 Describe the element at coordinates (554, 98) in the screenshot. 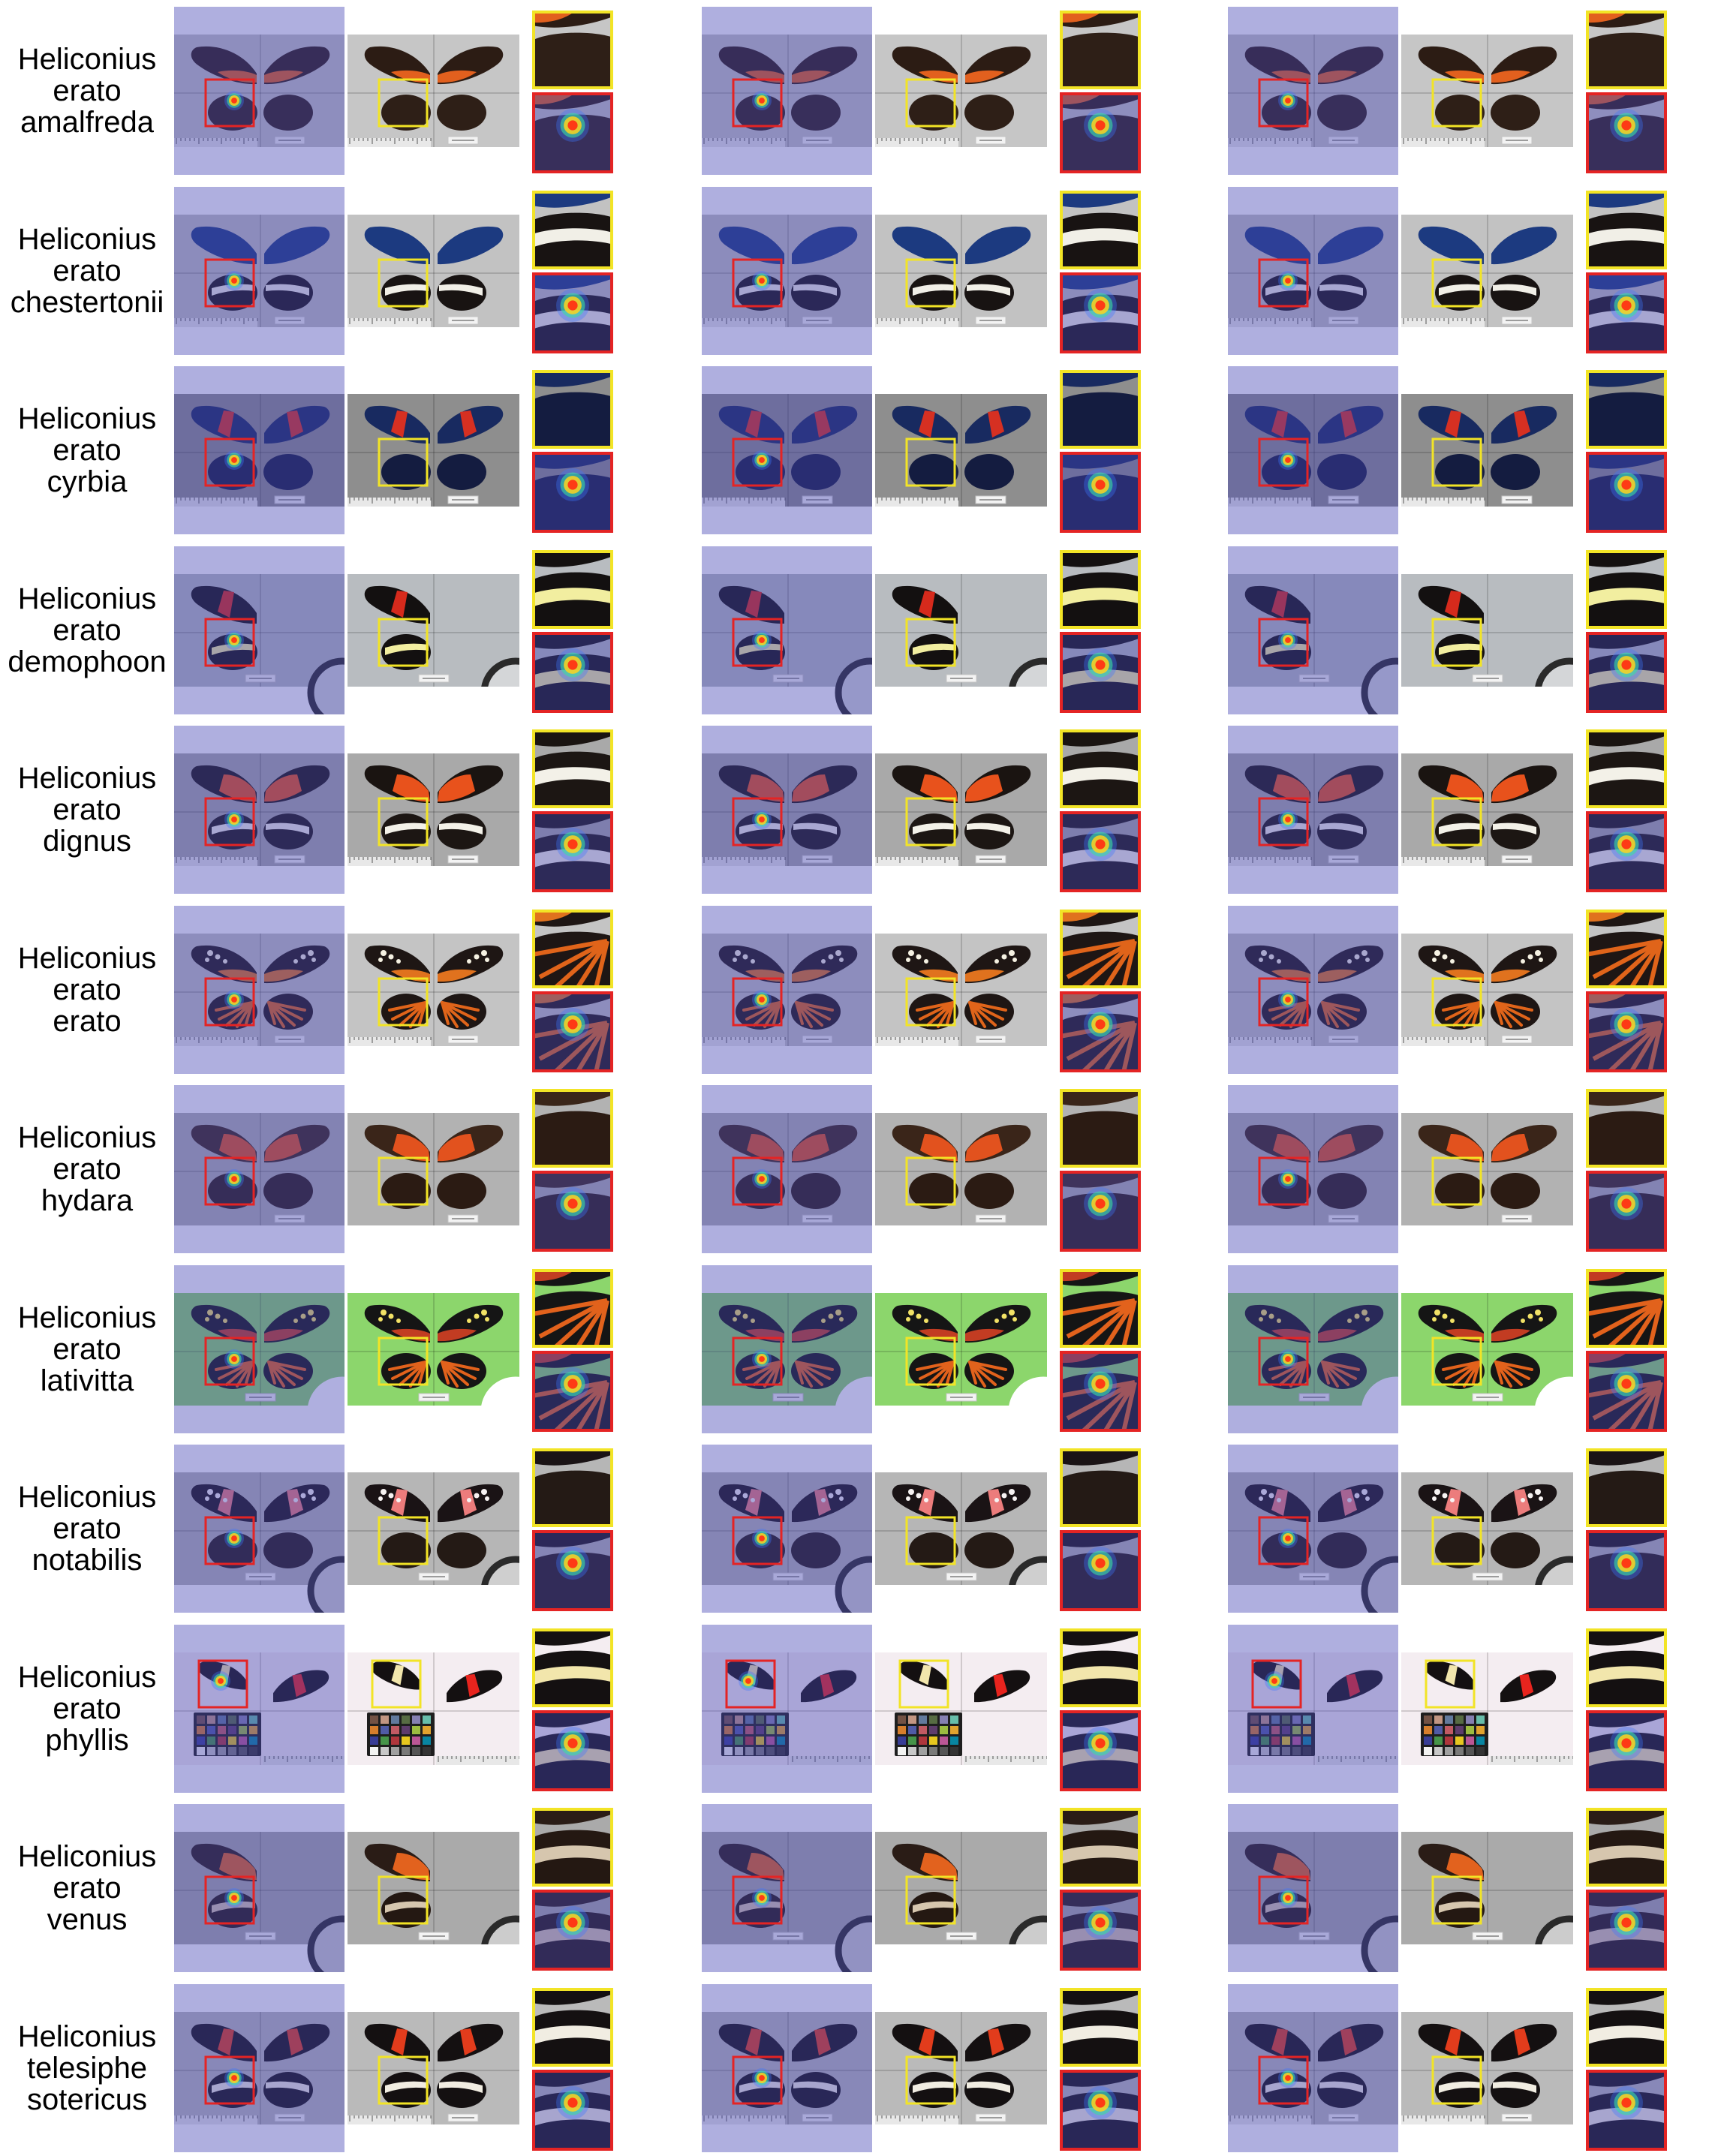

I see `crop-forewing-patch` at that location.